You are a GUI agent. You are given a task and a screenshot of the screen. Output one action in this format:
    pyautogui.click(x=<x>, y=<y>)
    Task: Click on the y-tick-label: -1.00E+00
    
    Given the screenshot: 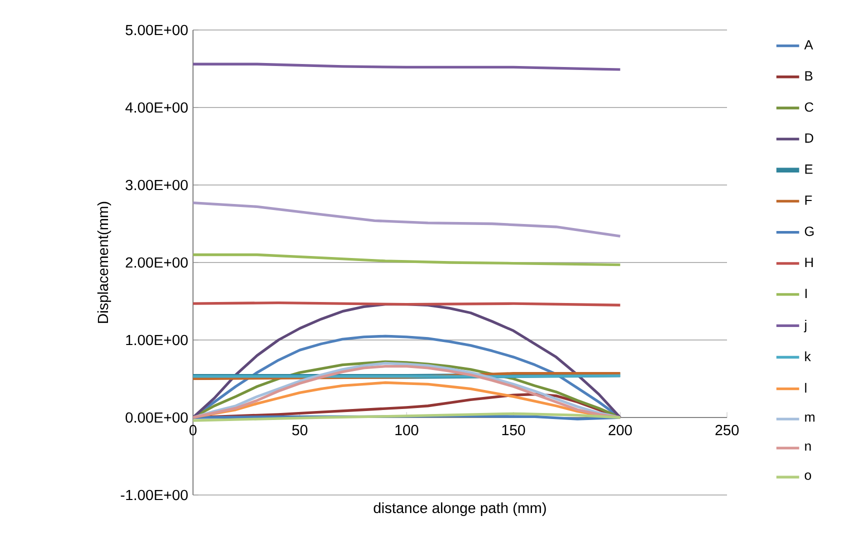 What is the action you would take?
    pyautogui.click(x=154, y=495)
    